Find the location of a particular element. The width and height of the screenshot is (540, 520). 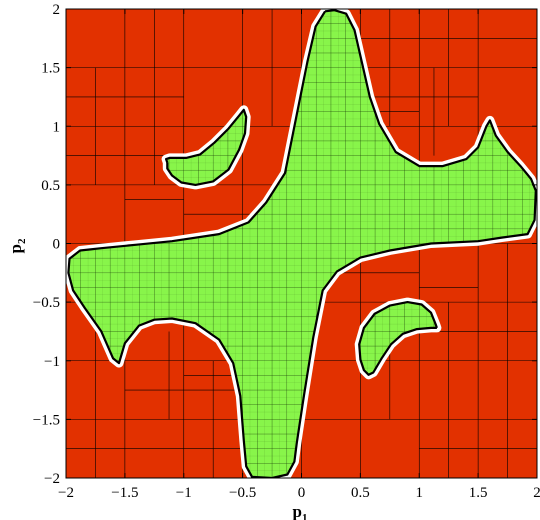

y-tick-label: −1.5 is located at coordinates (46, 420).